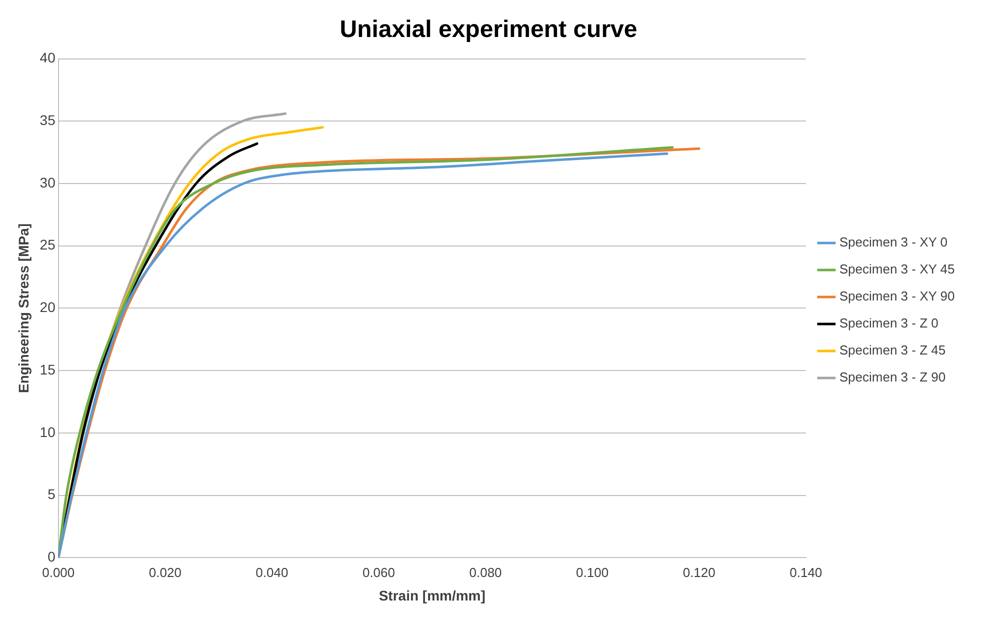 This screenshot has width=993, height=621. What do you see at coordinates (272, 572) in the screenshot?
I see `x-tick-label: 0.040` at bounding box center [272, 572].